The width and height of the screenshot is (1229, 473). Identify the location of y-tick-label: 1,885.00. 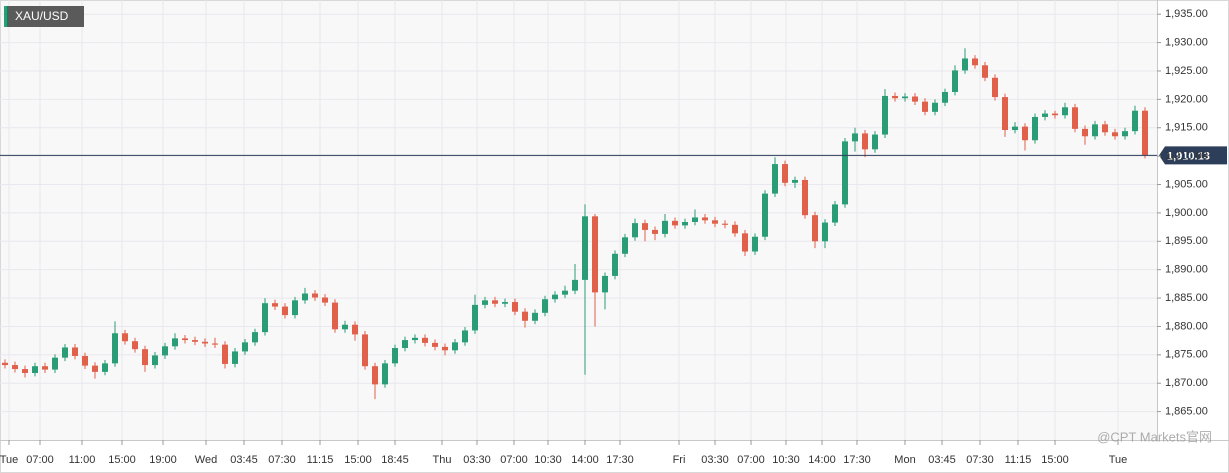
(1186, 298).